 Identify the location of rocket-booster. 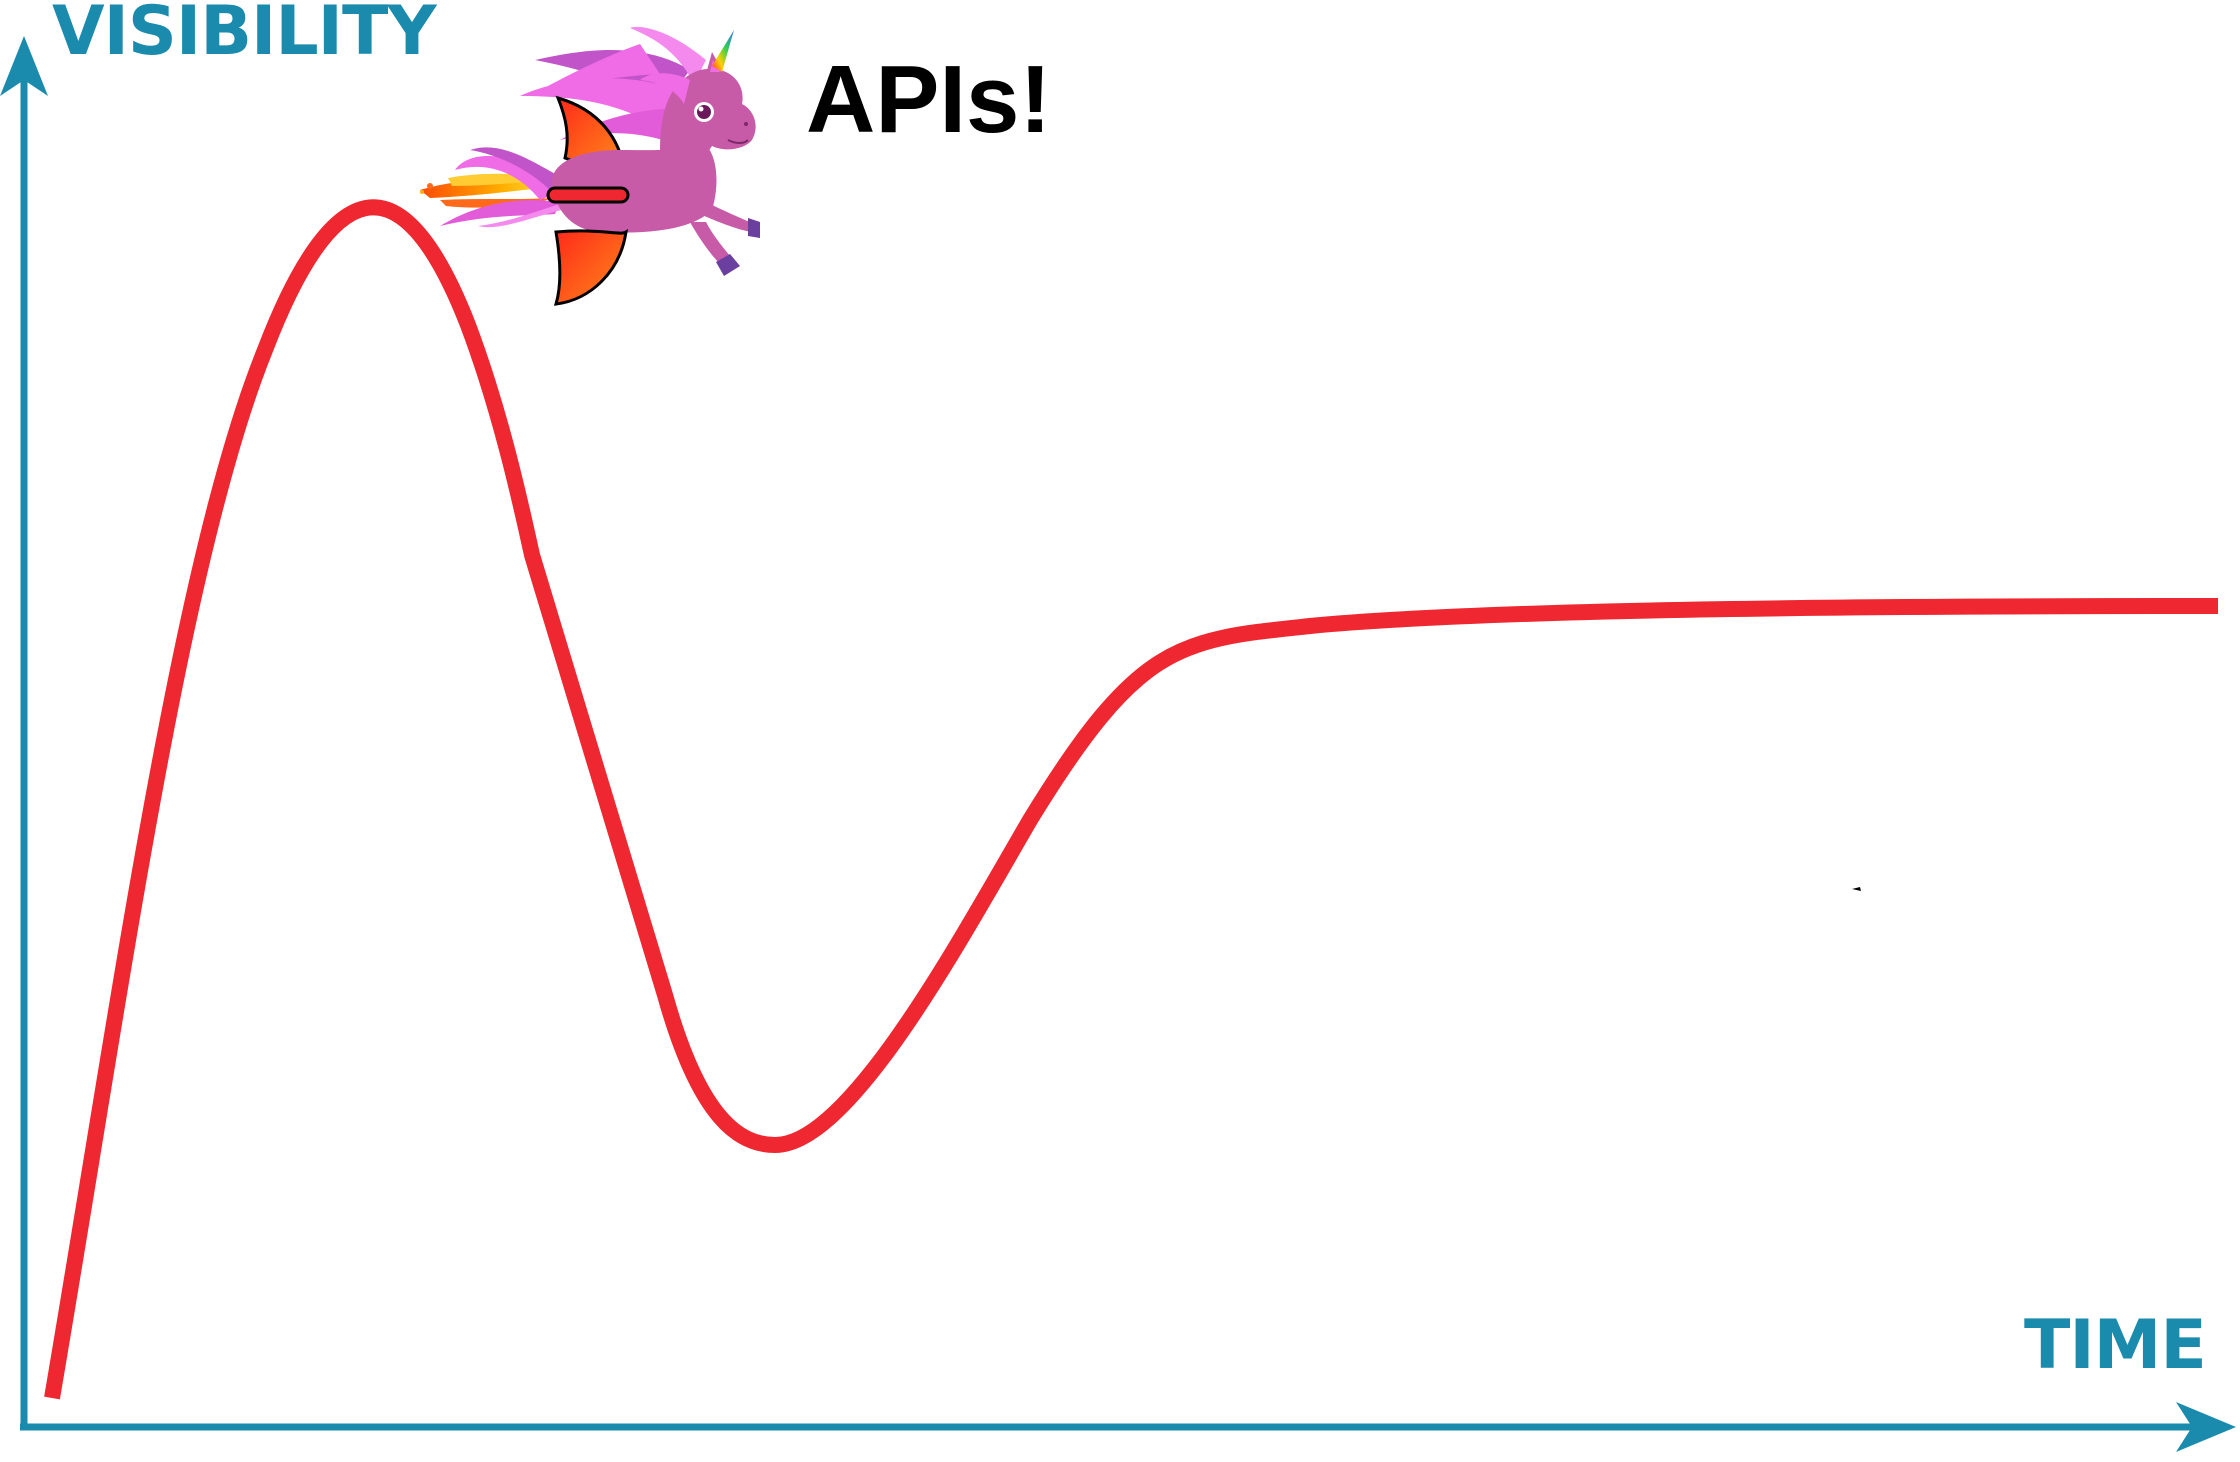
(588, 195).